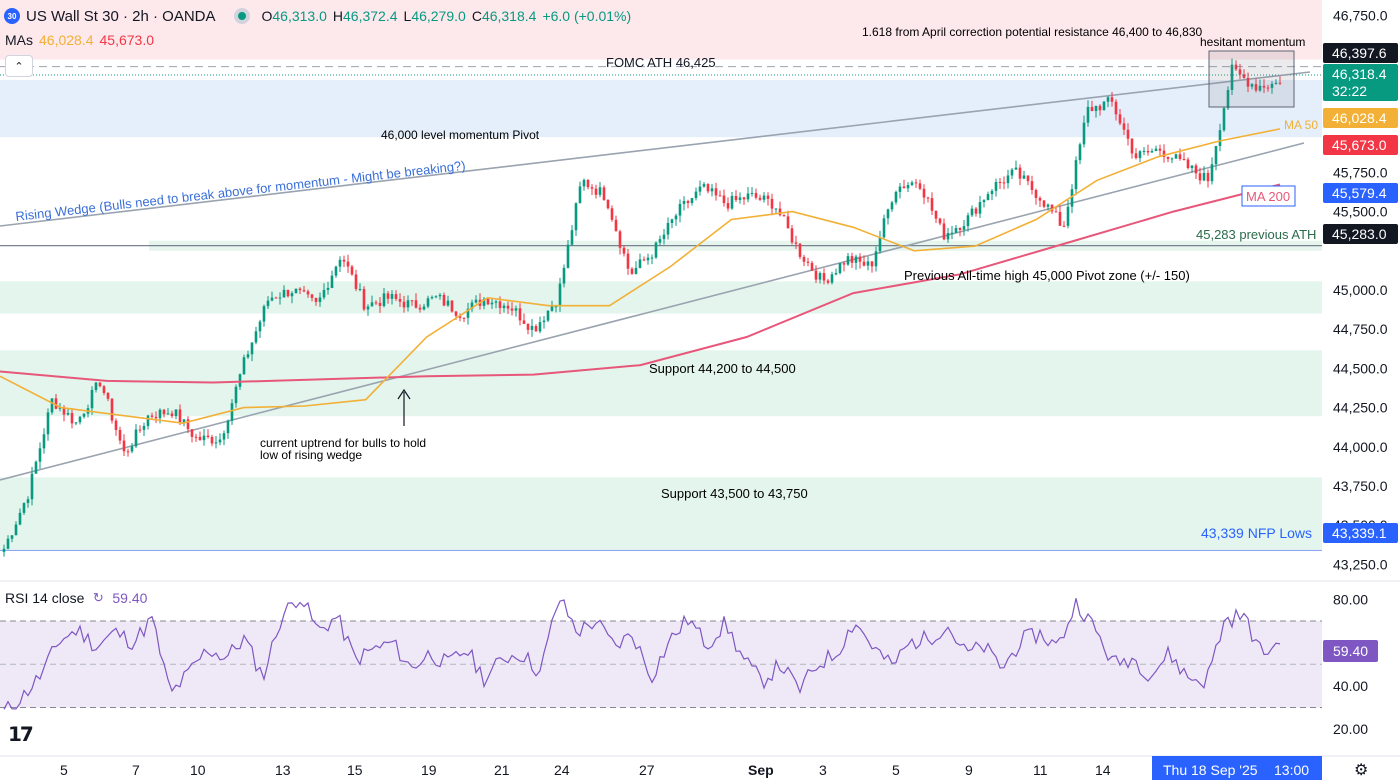  What do you see at coordinates (311, 455) in the screenshot?
I see `uptrend-label-line2: low of rising wedge` at bounding box center [311, 455].